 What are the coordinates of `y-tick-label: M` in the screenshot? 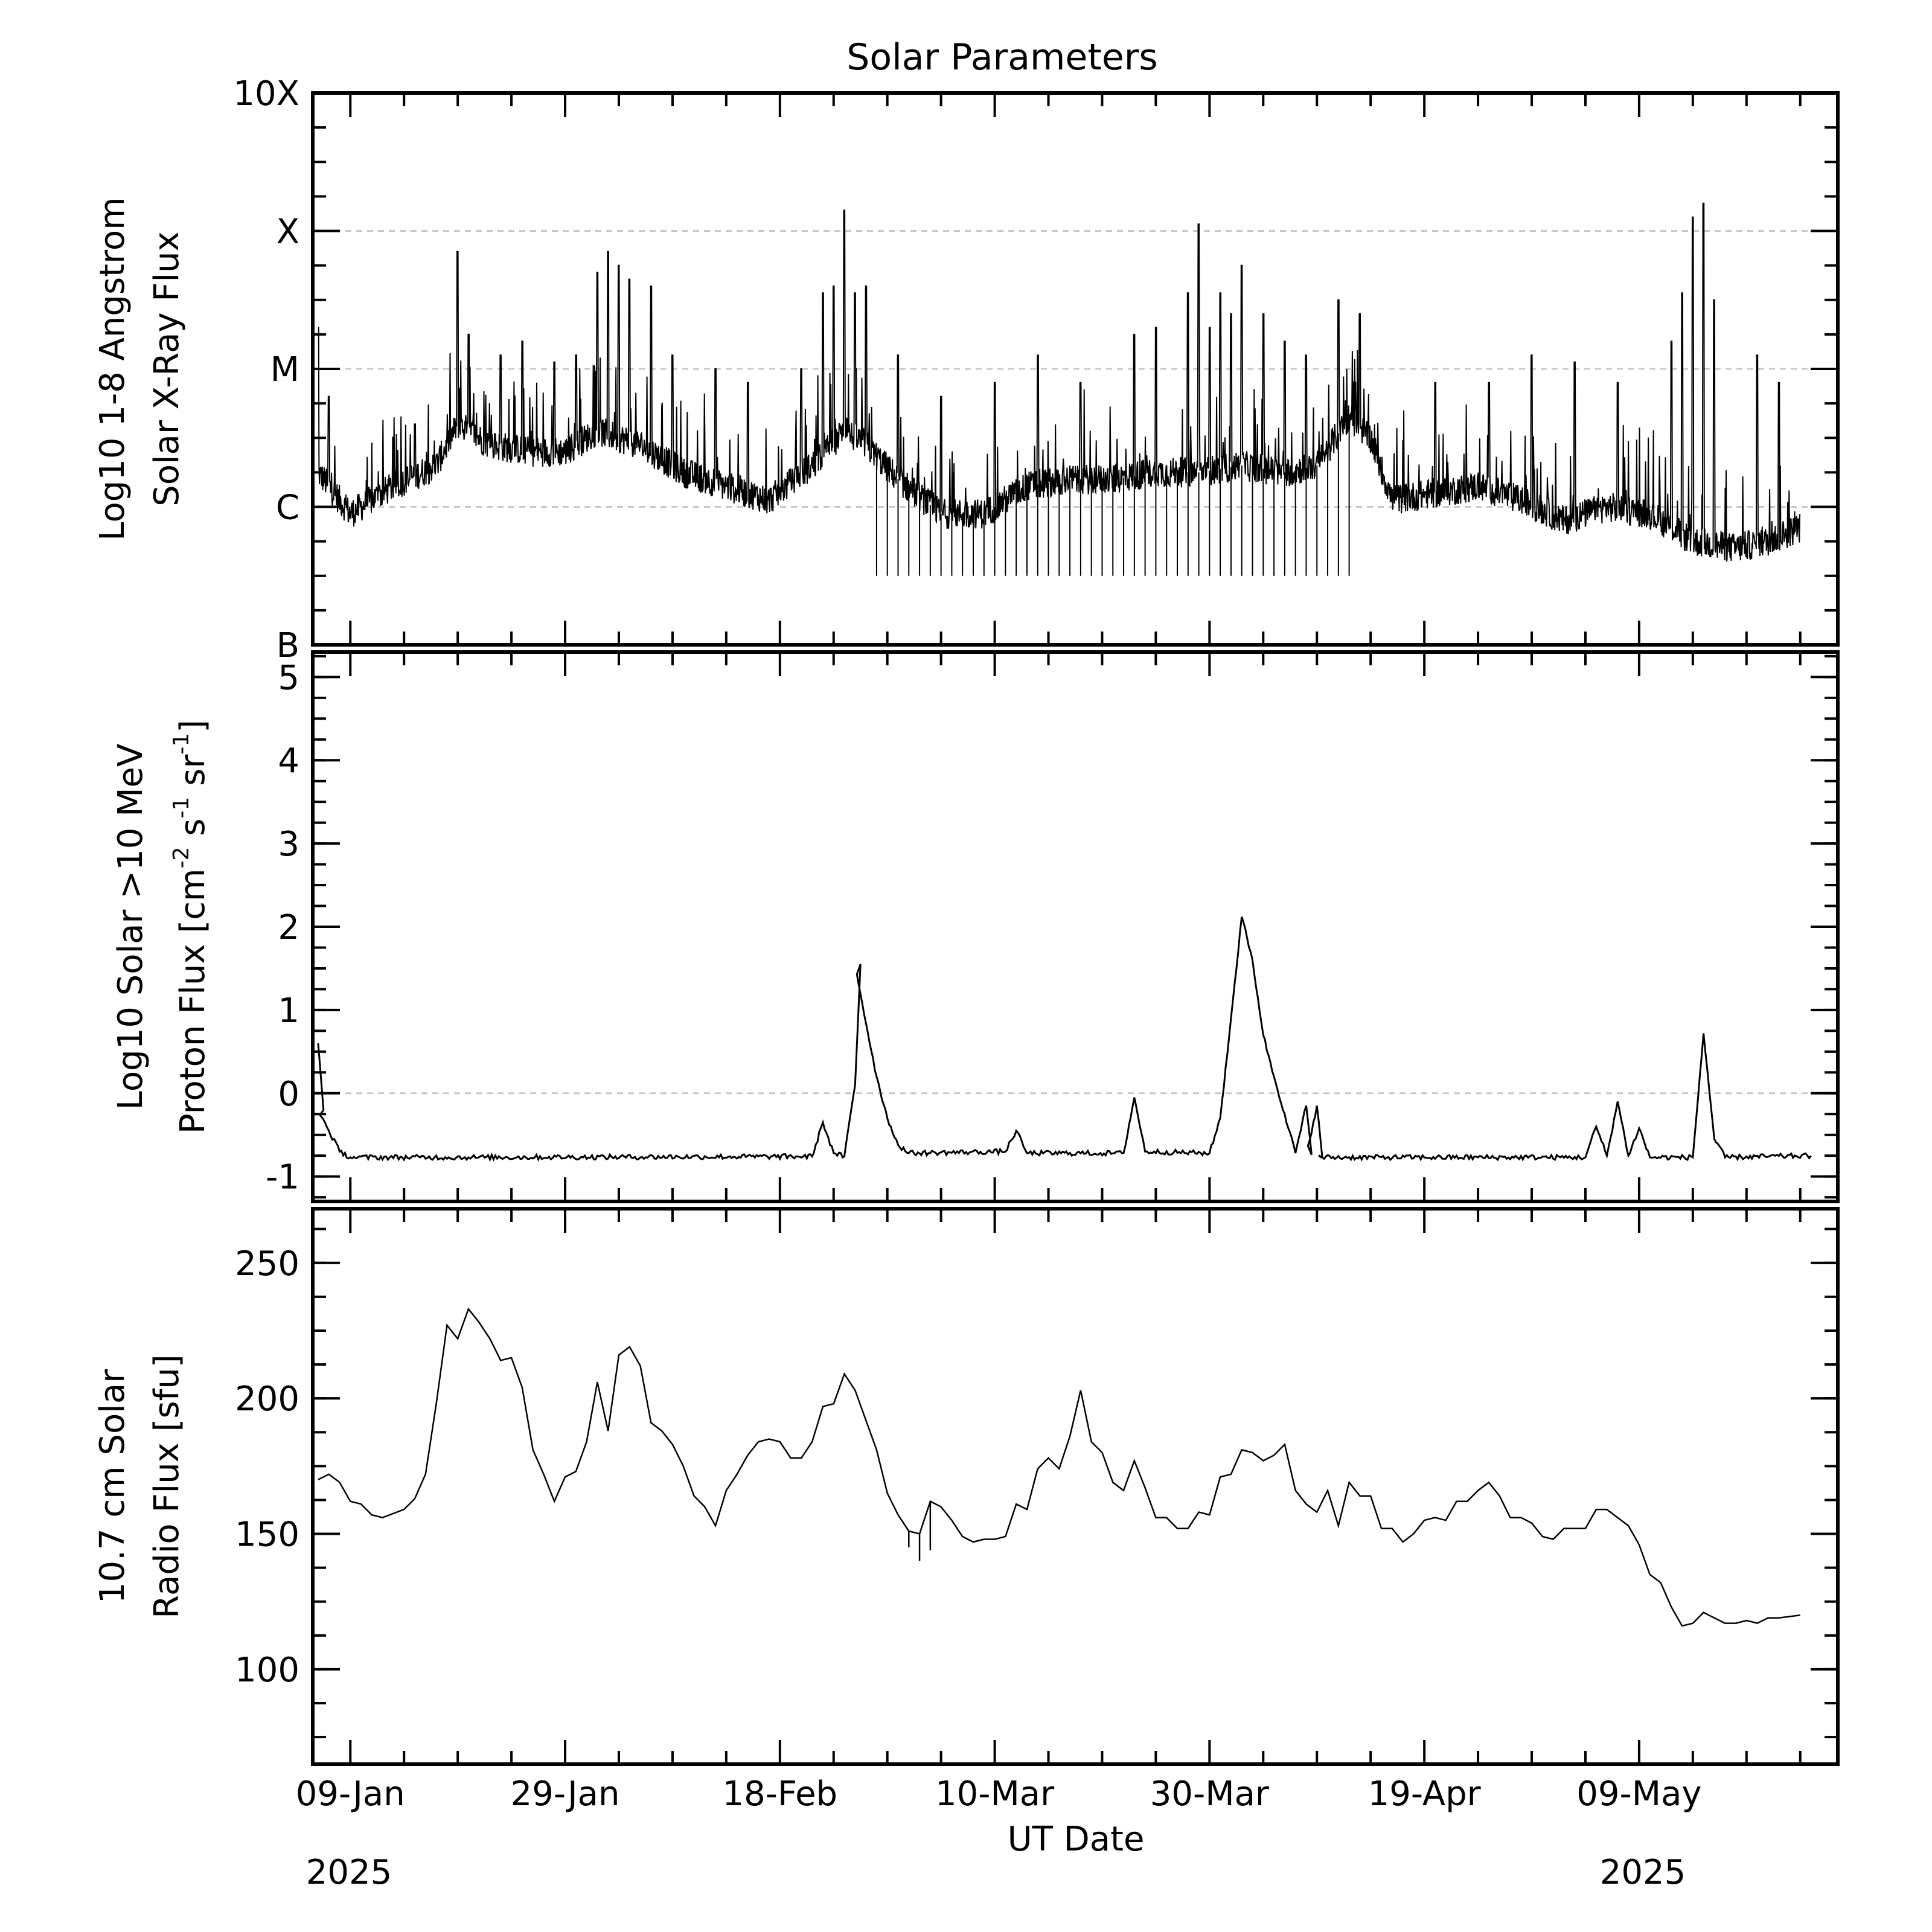 It's located at (284, 369).